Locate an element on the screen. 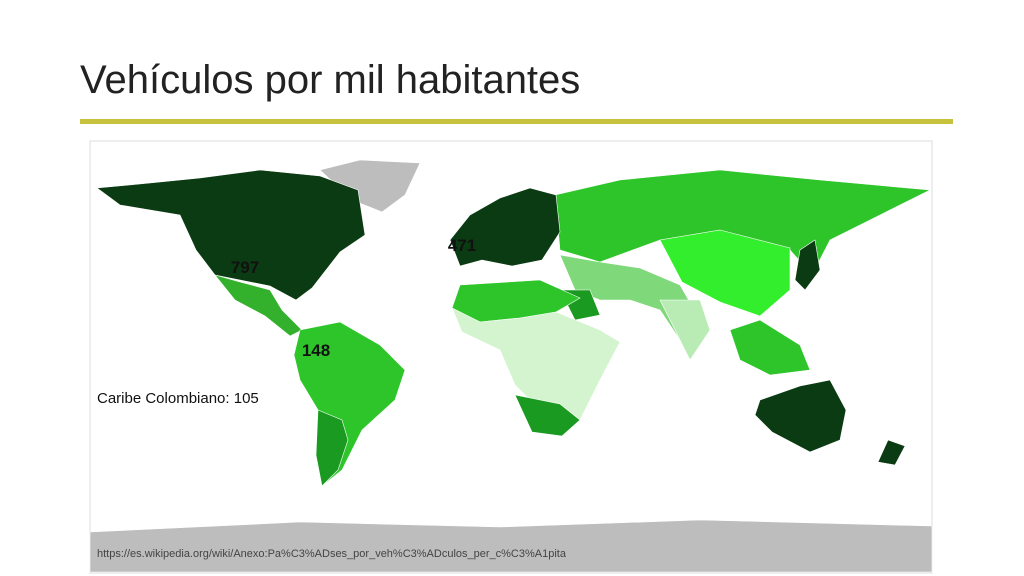 Image resolution: width=1024 pixels, height=576 pixels. europe is located at coordinates (505, 227).